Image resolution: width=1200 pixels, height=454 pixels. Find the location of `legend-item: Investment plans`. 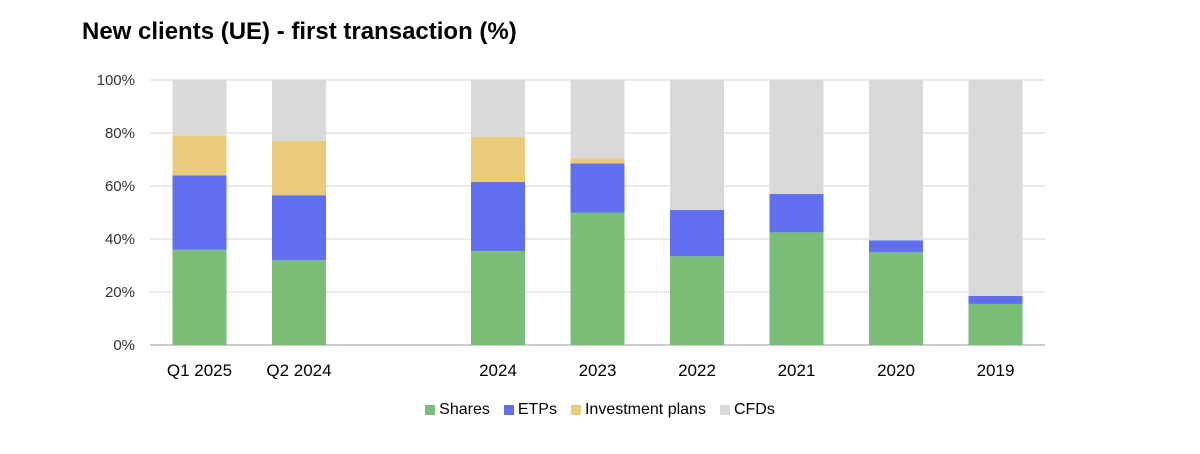

legend-item: Investment plans is located at coordinates (638, 410).